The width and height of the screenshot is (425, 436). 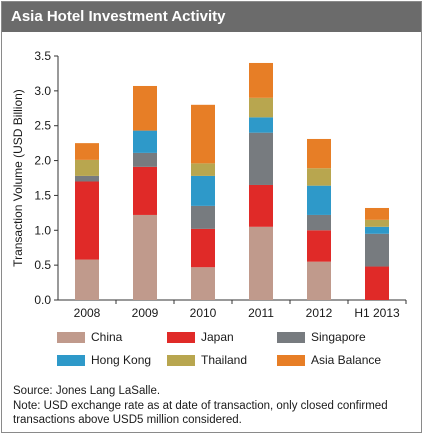 What do you see at coordinates (42, 195) in the screenshot?
I see `y-tick-label: 1.5` at bounding box center [42, 195].